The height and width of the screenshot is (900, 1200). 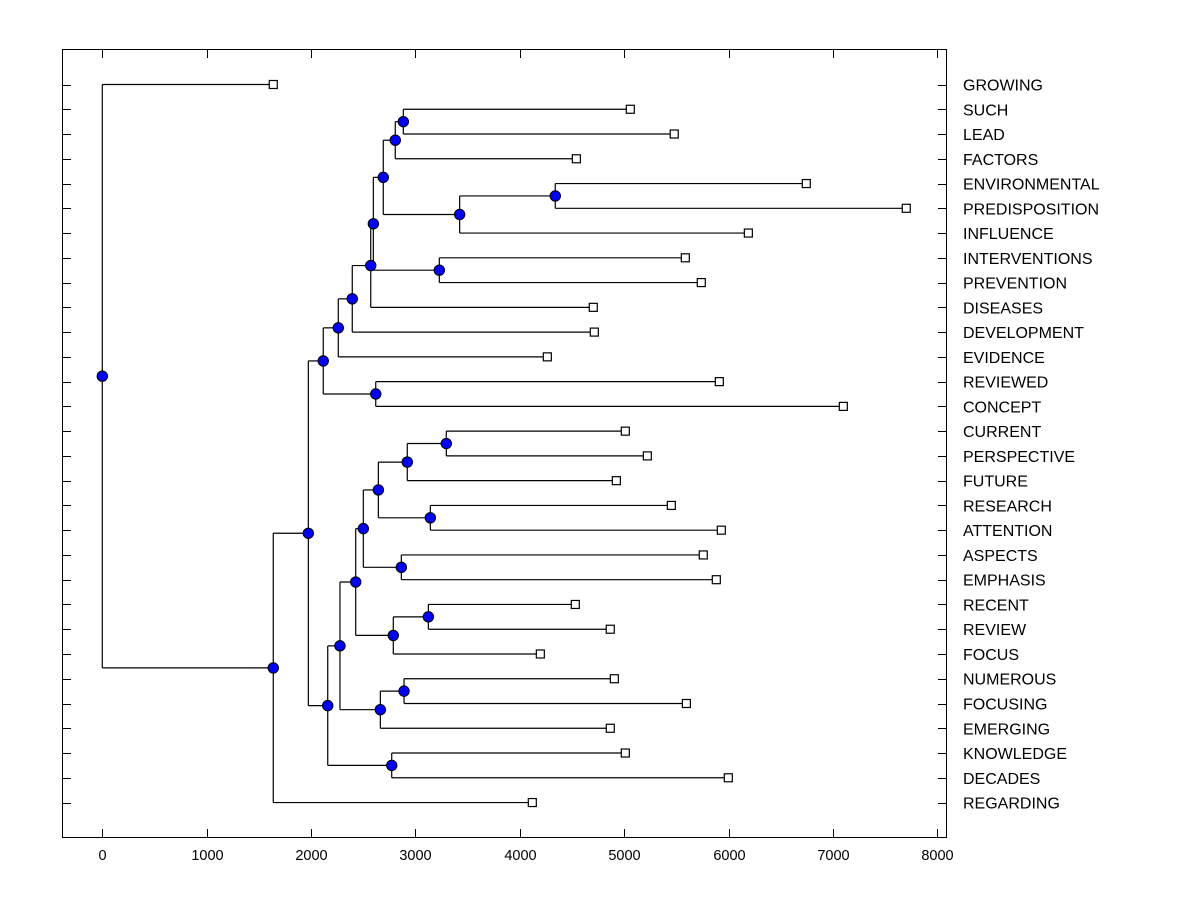 What do you see at coordinates (985, 110) in the screenshot?
I see `leaf-label: SUCH` at bounding box center [985, 110].